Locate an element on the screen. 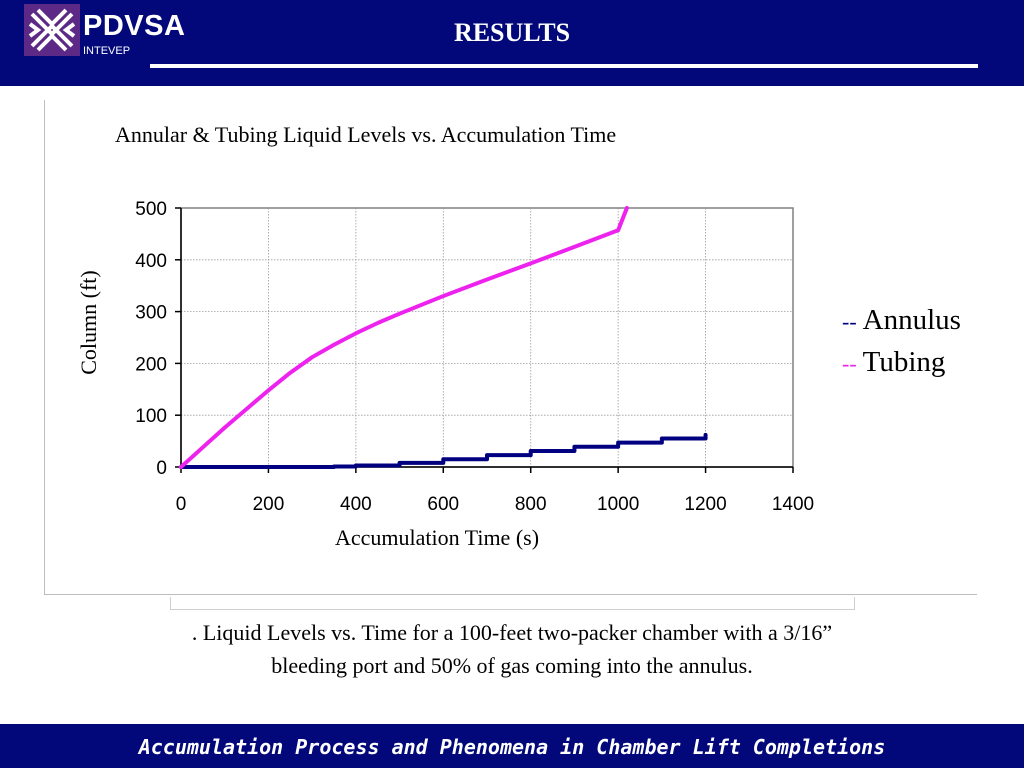 This screenshot has width=1024, height=768. header-bar: PDVSA INTEVEP RESULTS is located at coordinates (512, 43).